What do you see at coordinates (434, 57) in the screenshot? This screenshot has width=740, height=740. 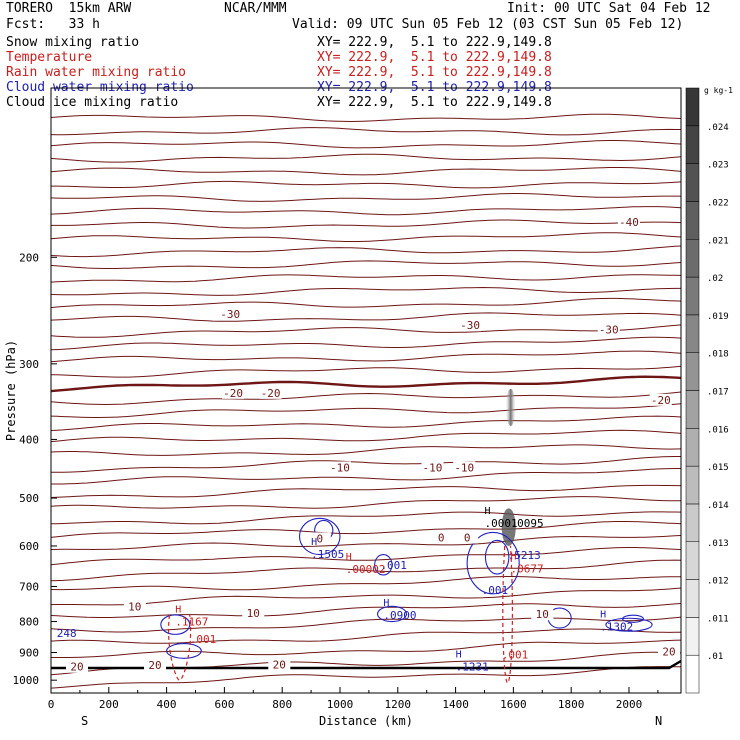 I see `legend-temperature-xy: XY= 222.9, 5.1 to 222.9,149.8` at bounding box center [434, 57].